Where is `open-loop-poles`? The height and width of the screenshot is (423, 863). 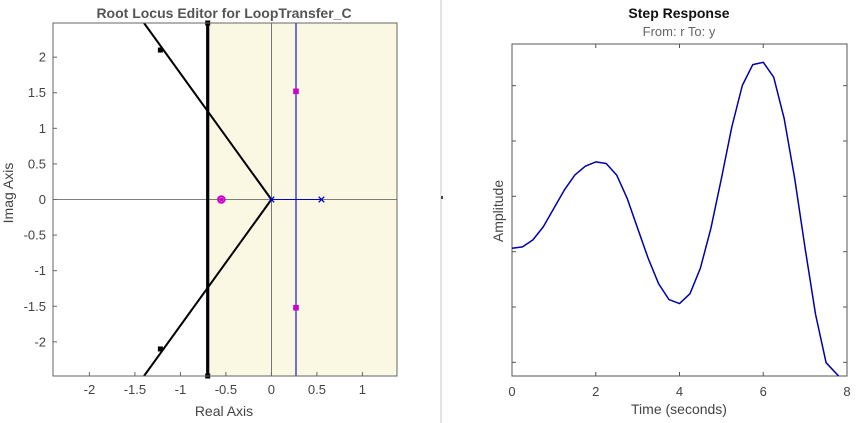 open-loop-poles is located at coordinates (296, 199).